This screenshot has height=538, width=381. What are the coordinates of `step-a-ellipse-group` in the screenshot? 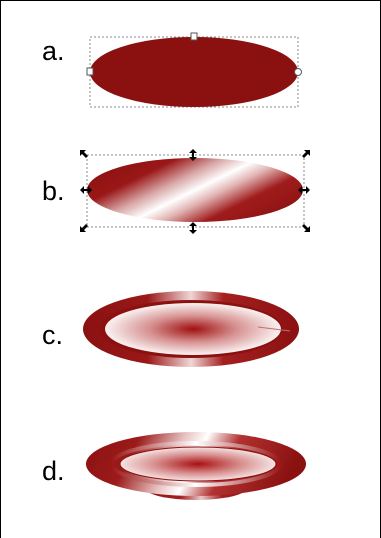 It's located at (194, 70).